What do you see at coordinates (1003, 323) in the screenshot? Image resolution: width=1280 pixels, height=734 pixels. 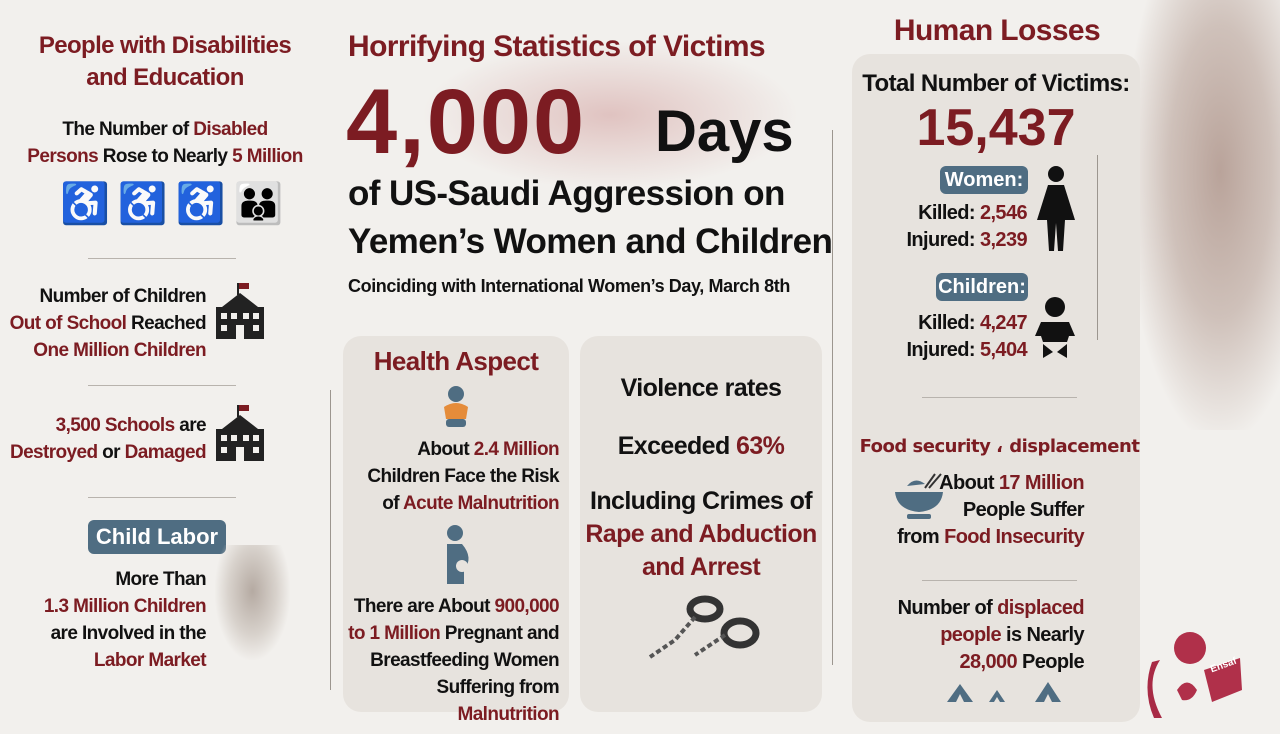 I see `children-killed: 4,247` at bounding box center [1003, 323].